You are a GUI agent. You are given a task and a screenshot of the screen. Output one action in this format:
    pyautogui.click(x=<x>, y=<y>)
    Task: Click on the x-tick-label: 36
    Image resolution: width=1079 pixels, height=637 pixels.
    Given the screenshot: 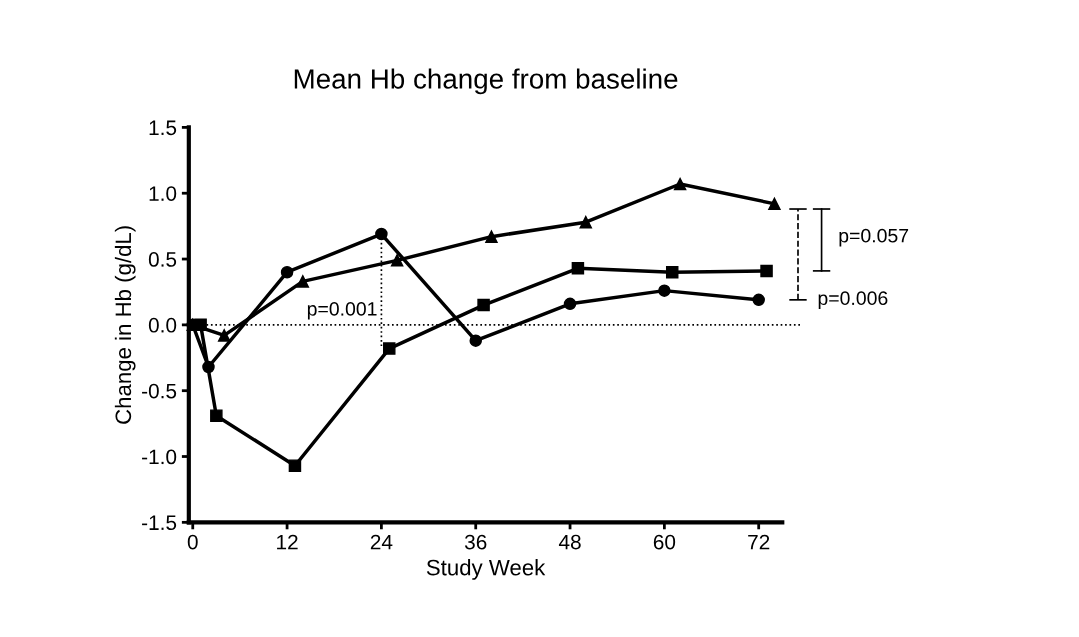 What is the action you would take?
    pyautogui.click(x=475, y=542)
    